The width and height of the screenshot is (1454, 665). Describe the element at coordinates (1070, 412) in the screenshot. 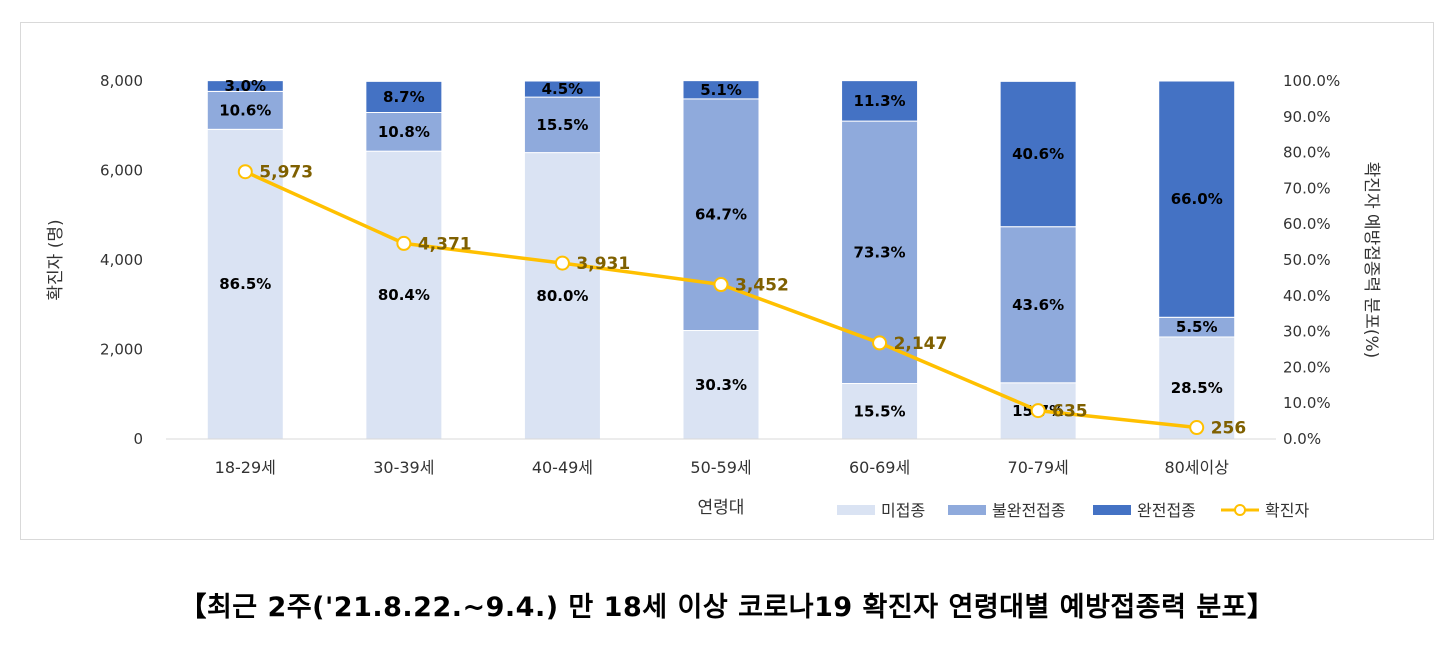

I see `confirmed-label: 635` at that location.